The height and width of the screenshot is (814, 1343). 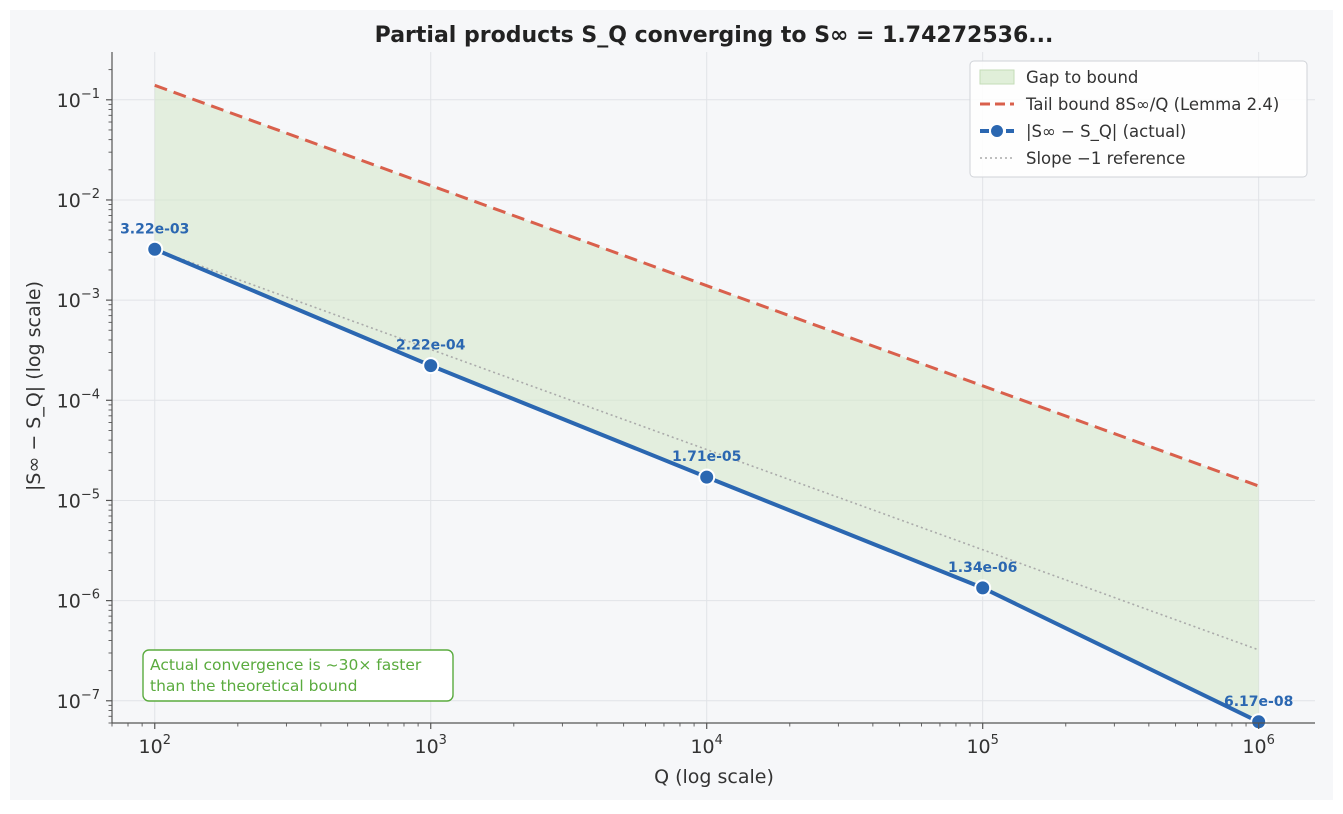 What do you see at coordinates (1258, 745) in the screenshot?
I see `x-tick-label-4: 10⁶` at bounding box center [1258, 745].